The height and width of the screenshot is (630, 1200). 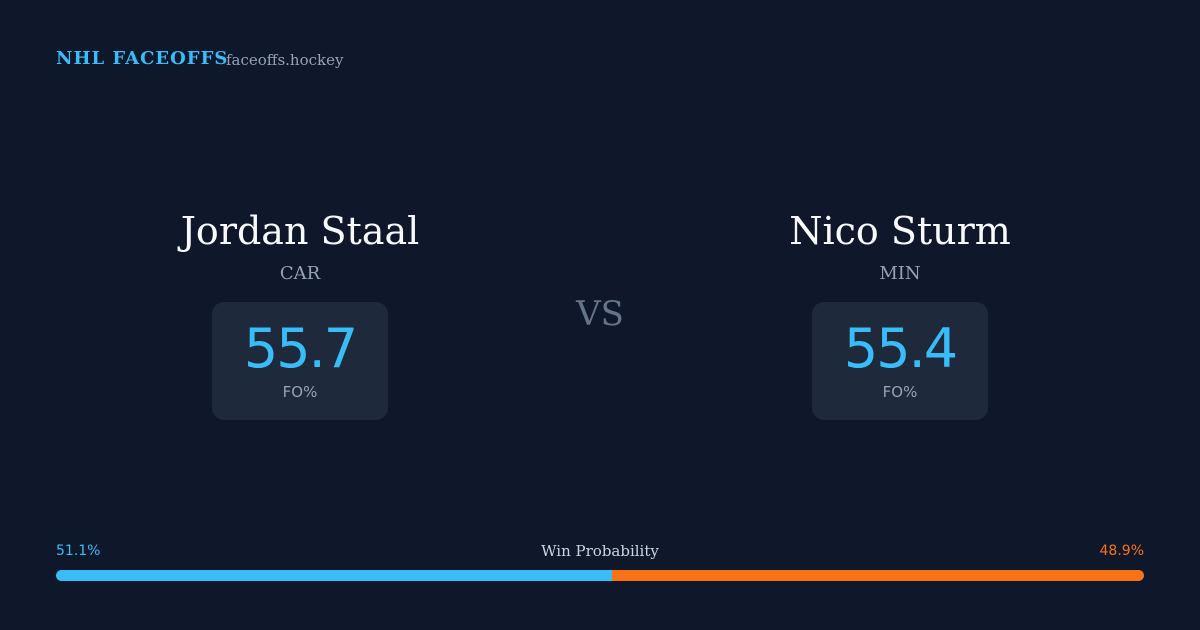 I want to click on team: CAR, so click(x=300, y=273).